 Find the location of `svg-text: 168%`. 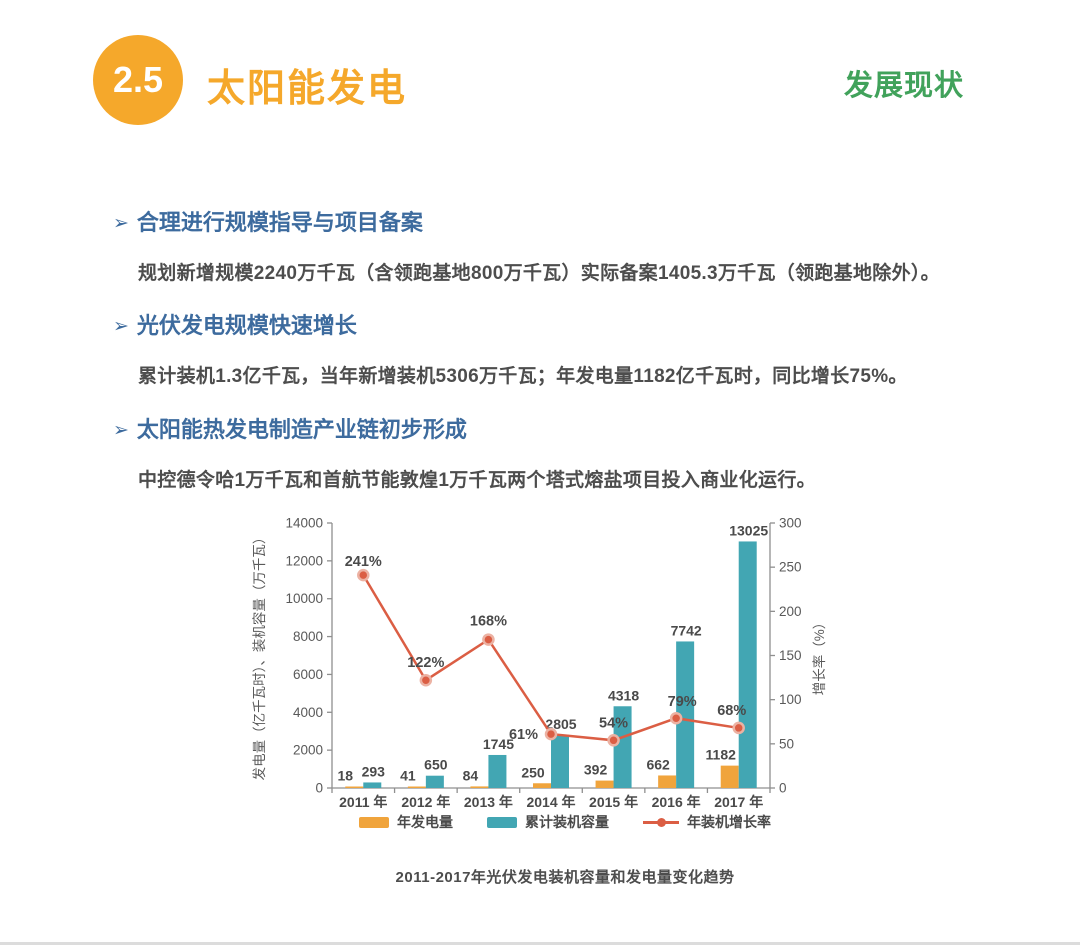

svg-text: 168% is located at coordinates (488, 622).